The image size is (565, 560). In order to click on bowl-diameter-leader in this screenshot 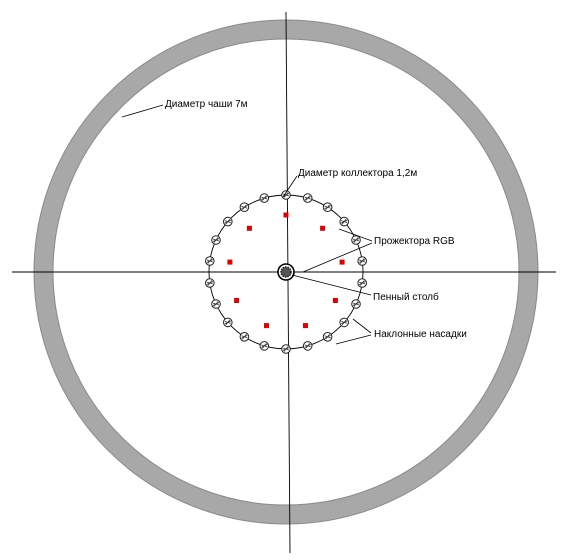, I will do `click(142, 111)`.